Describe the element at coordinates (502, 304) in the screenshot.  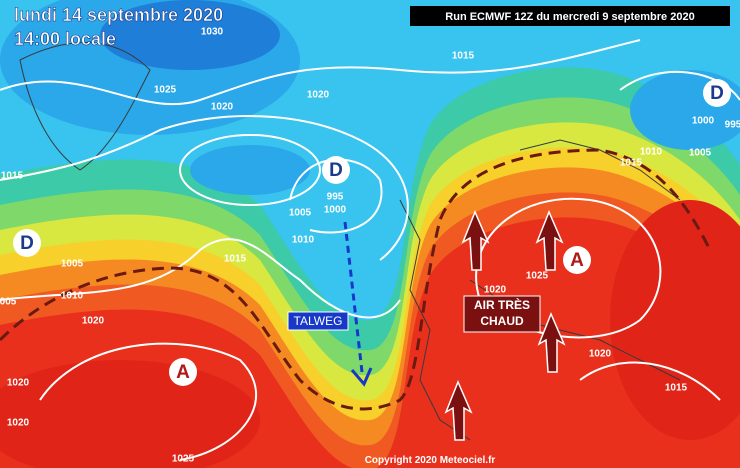
I see `warm-air-label: AIR TRÈS` at that location.